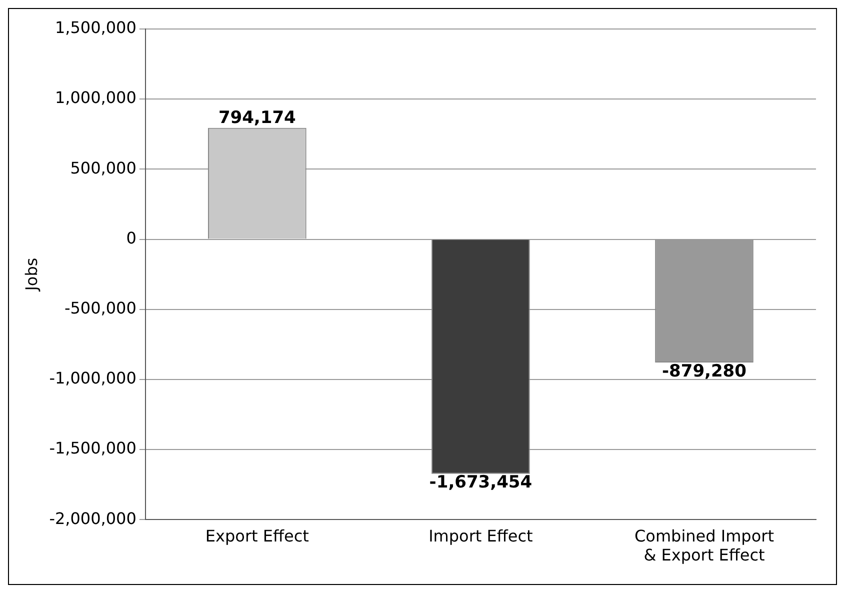 This screenshot has height=593, width=845. Describe the element at coordinates (131, 238) in the screenshot. I see `y-tick-label: 0` at that location.